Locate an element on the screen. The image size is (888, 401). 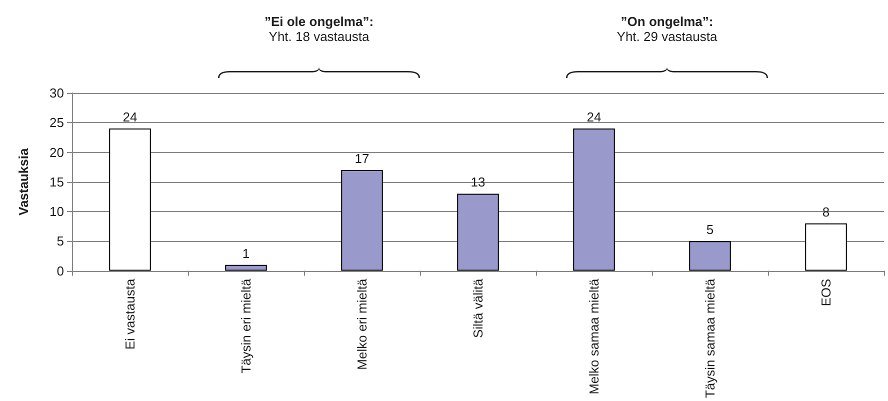
text: ”On ongelma”: is located at coordinates (667, 21).